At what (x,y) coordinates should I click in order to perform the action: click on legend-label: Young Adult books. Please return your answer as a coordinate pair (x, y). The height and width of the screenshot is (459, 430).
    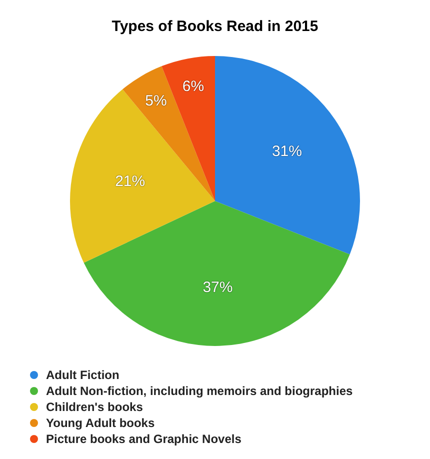
    Looking at the image, I should click on (100, 423).